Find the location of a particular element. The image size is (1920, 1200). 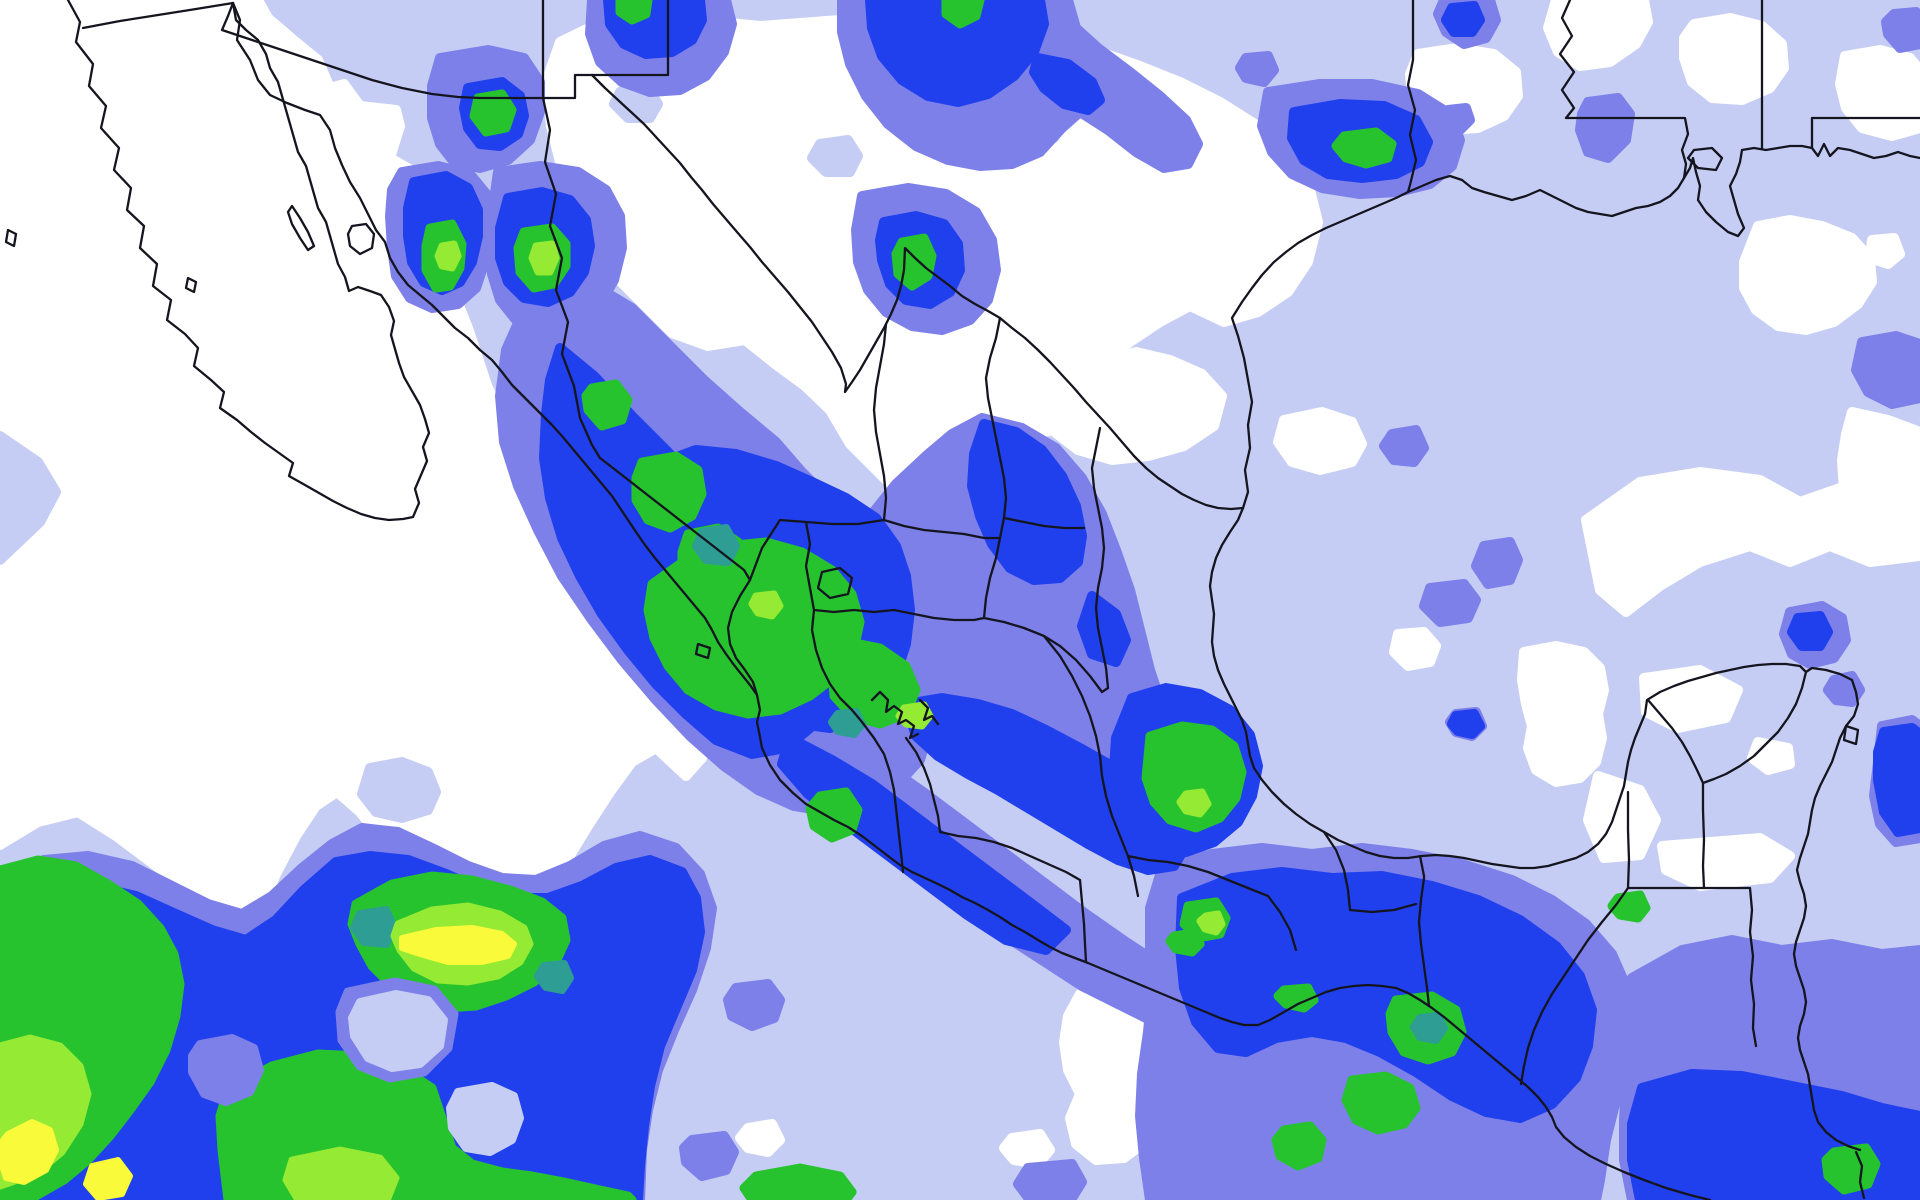

state-line-alabama-florida is located at coordinates (1865, 133).